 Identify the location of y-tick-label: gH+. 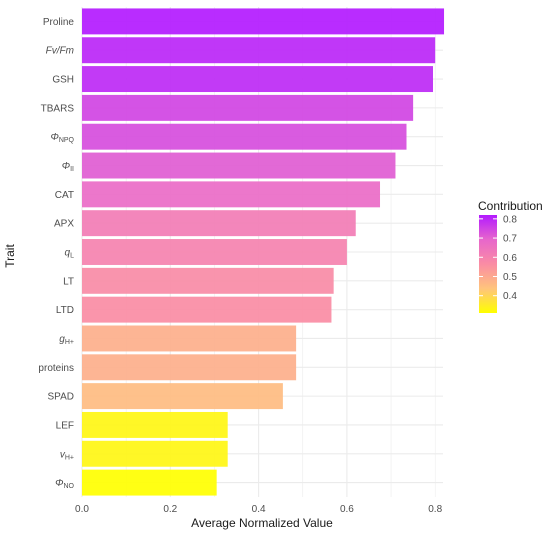
(66, 340).